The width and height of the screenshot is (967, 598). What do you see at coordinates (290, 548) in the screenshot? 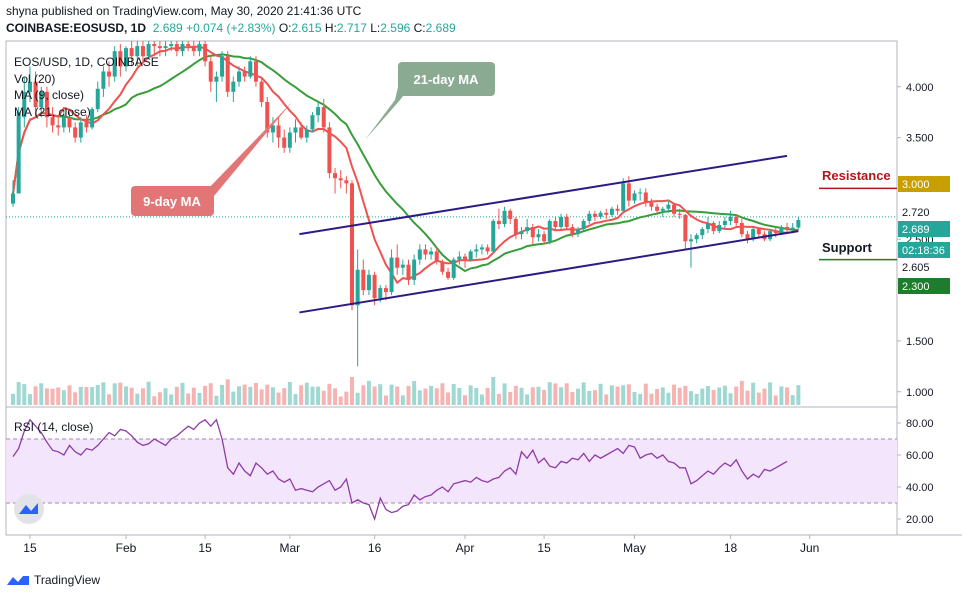
I see `time-tick-label: Mar` at bounding box center [290, 548].